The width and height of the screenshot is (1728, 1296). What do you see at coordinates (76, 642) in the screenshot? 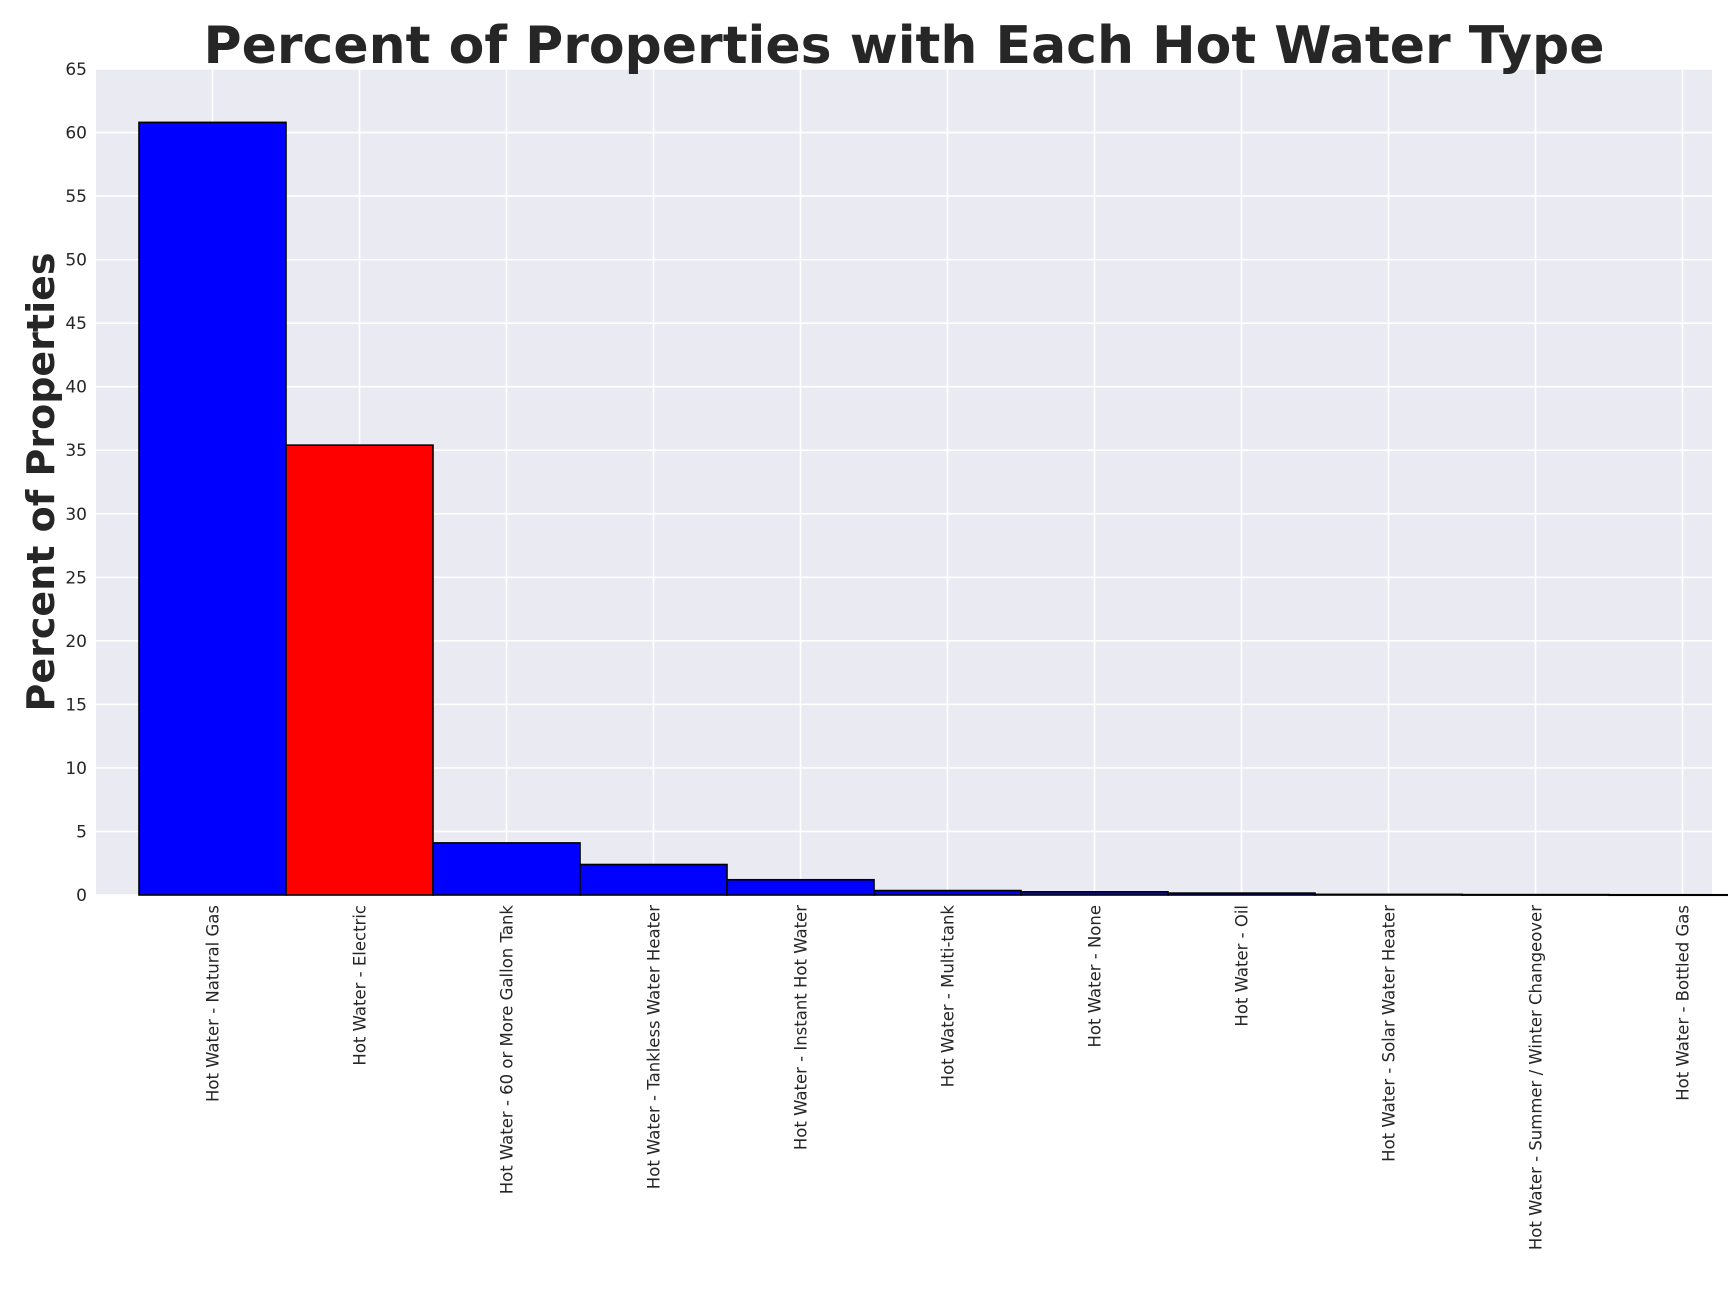
I see `y-tick-label: 20` at bounding box center [76, 642].